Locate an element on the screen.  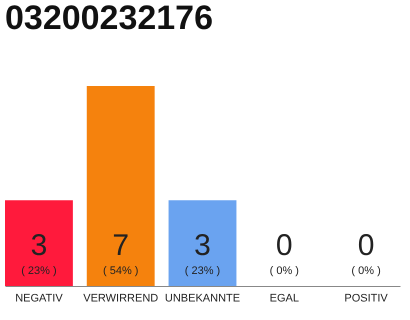
chart-title: 03200232176 is located at coordinates (109, 18).